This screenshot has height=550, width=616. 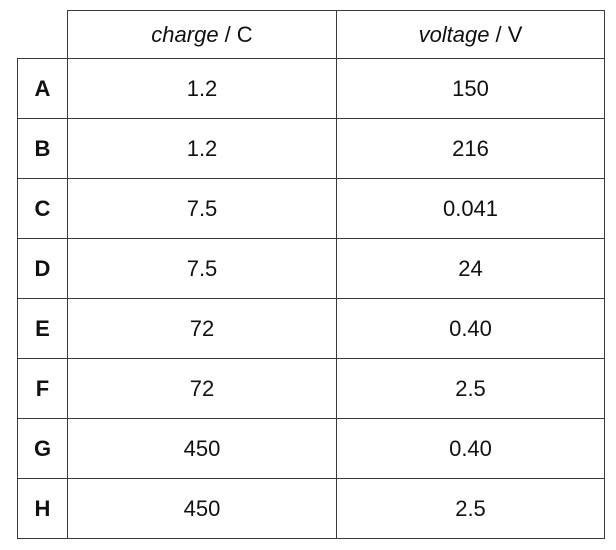 I want to click on row-label: B, so click(x=42, y=148).